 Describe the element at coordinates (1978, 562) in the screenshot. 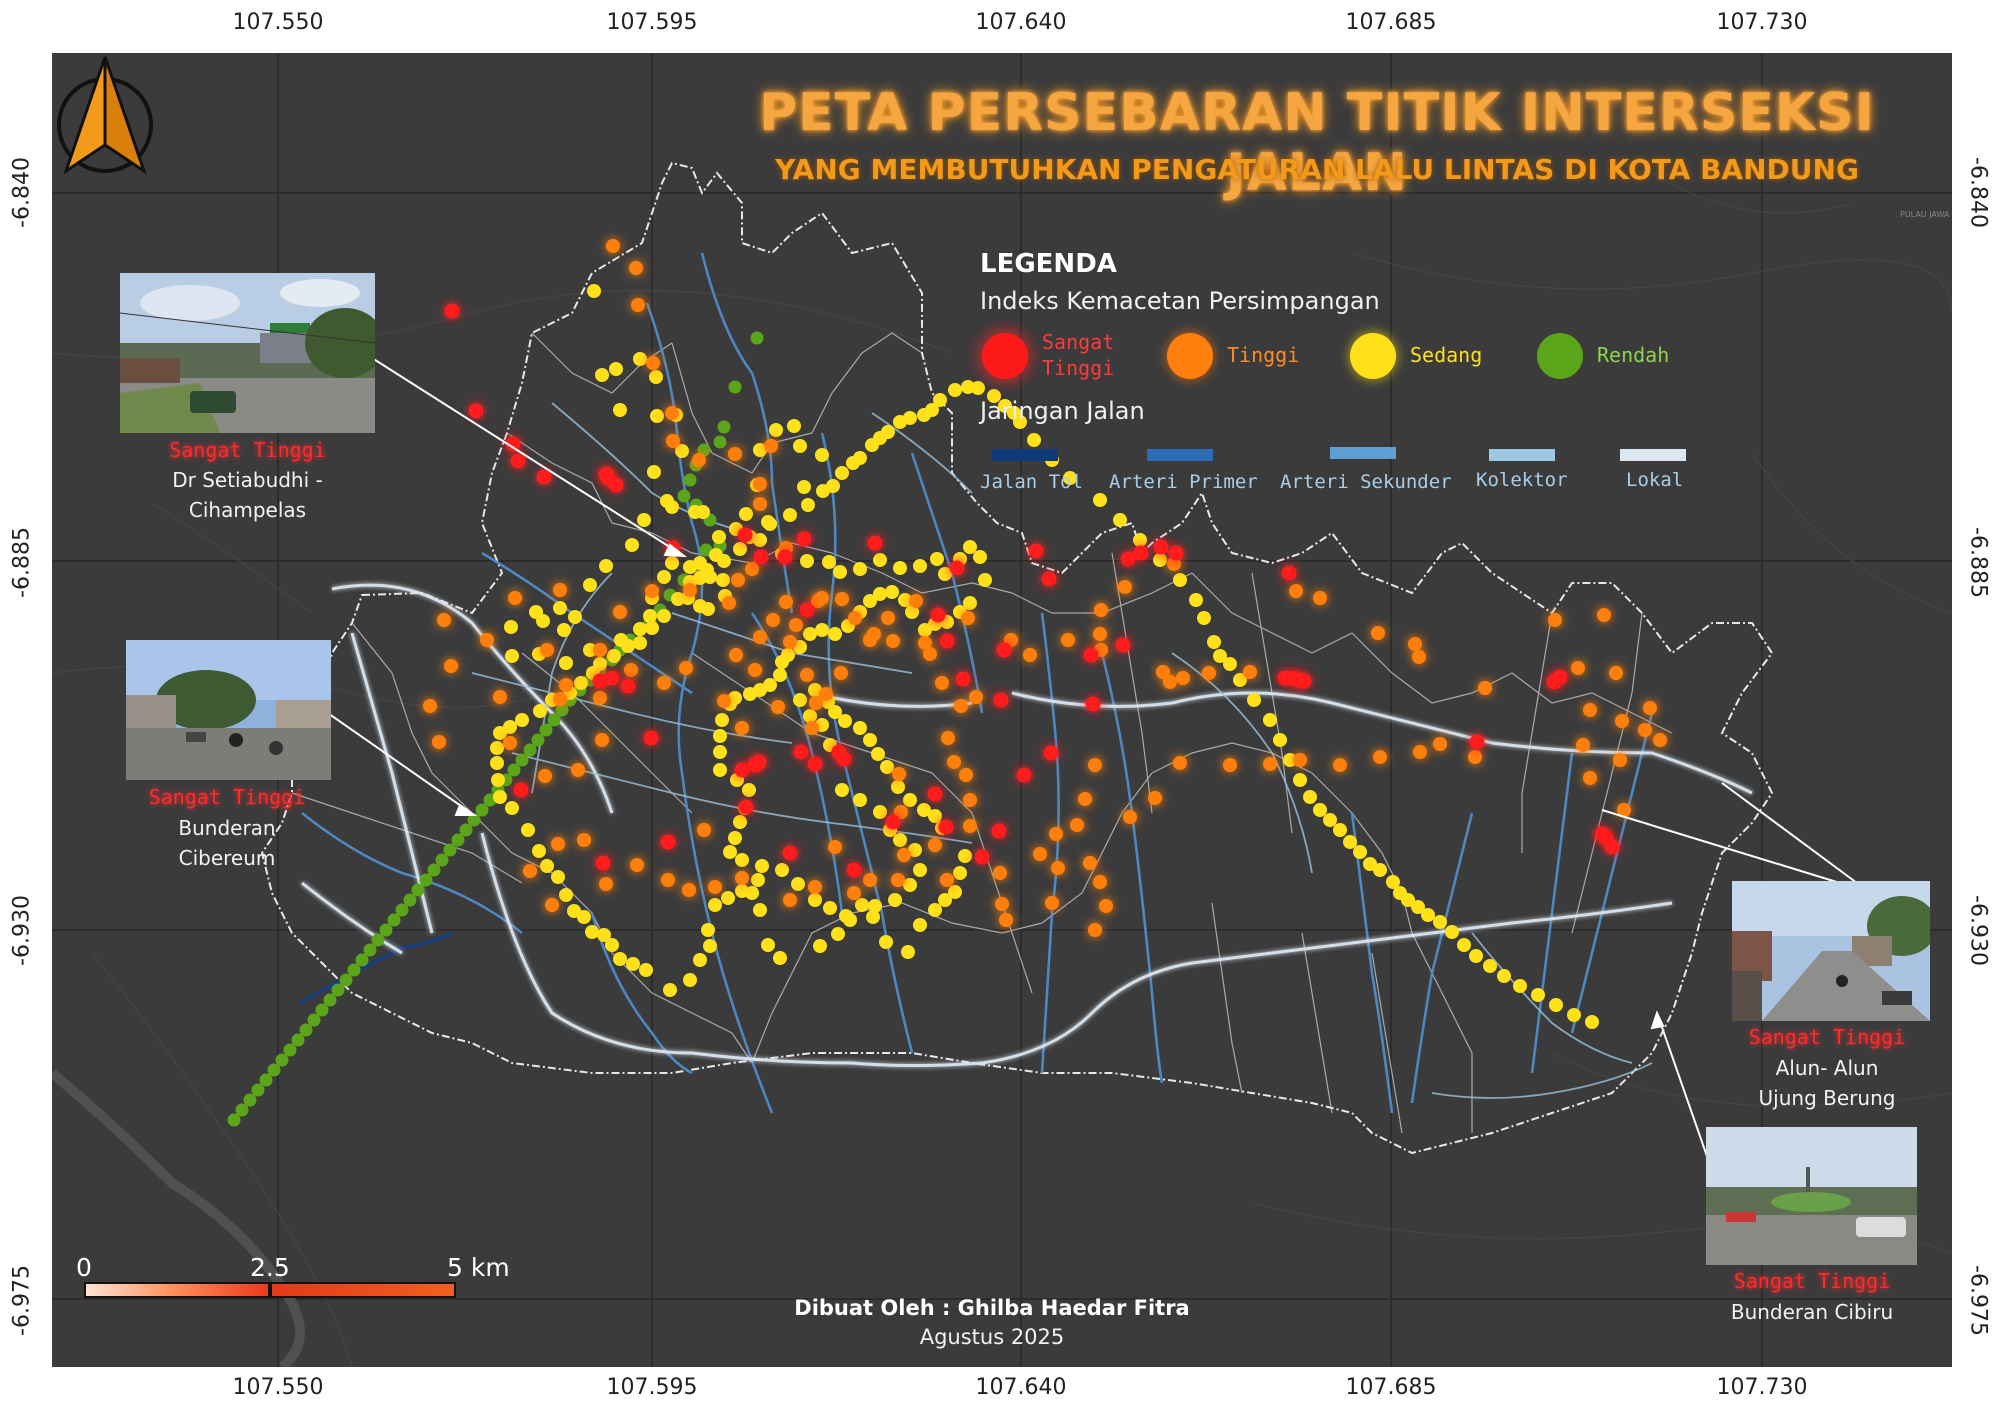

I see `lat-label-right: -6.885` at that location.